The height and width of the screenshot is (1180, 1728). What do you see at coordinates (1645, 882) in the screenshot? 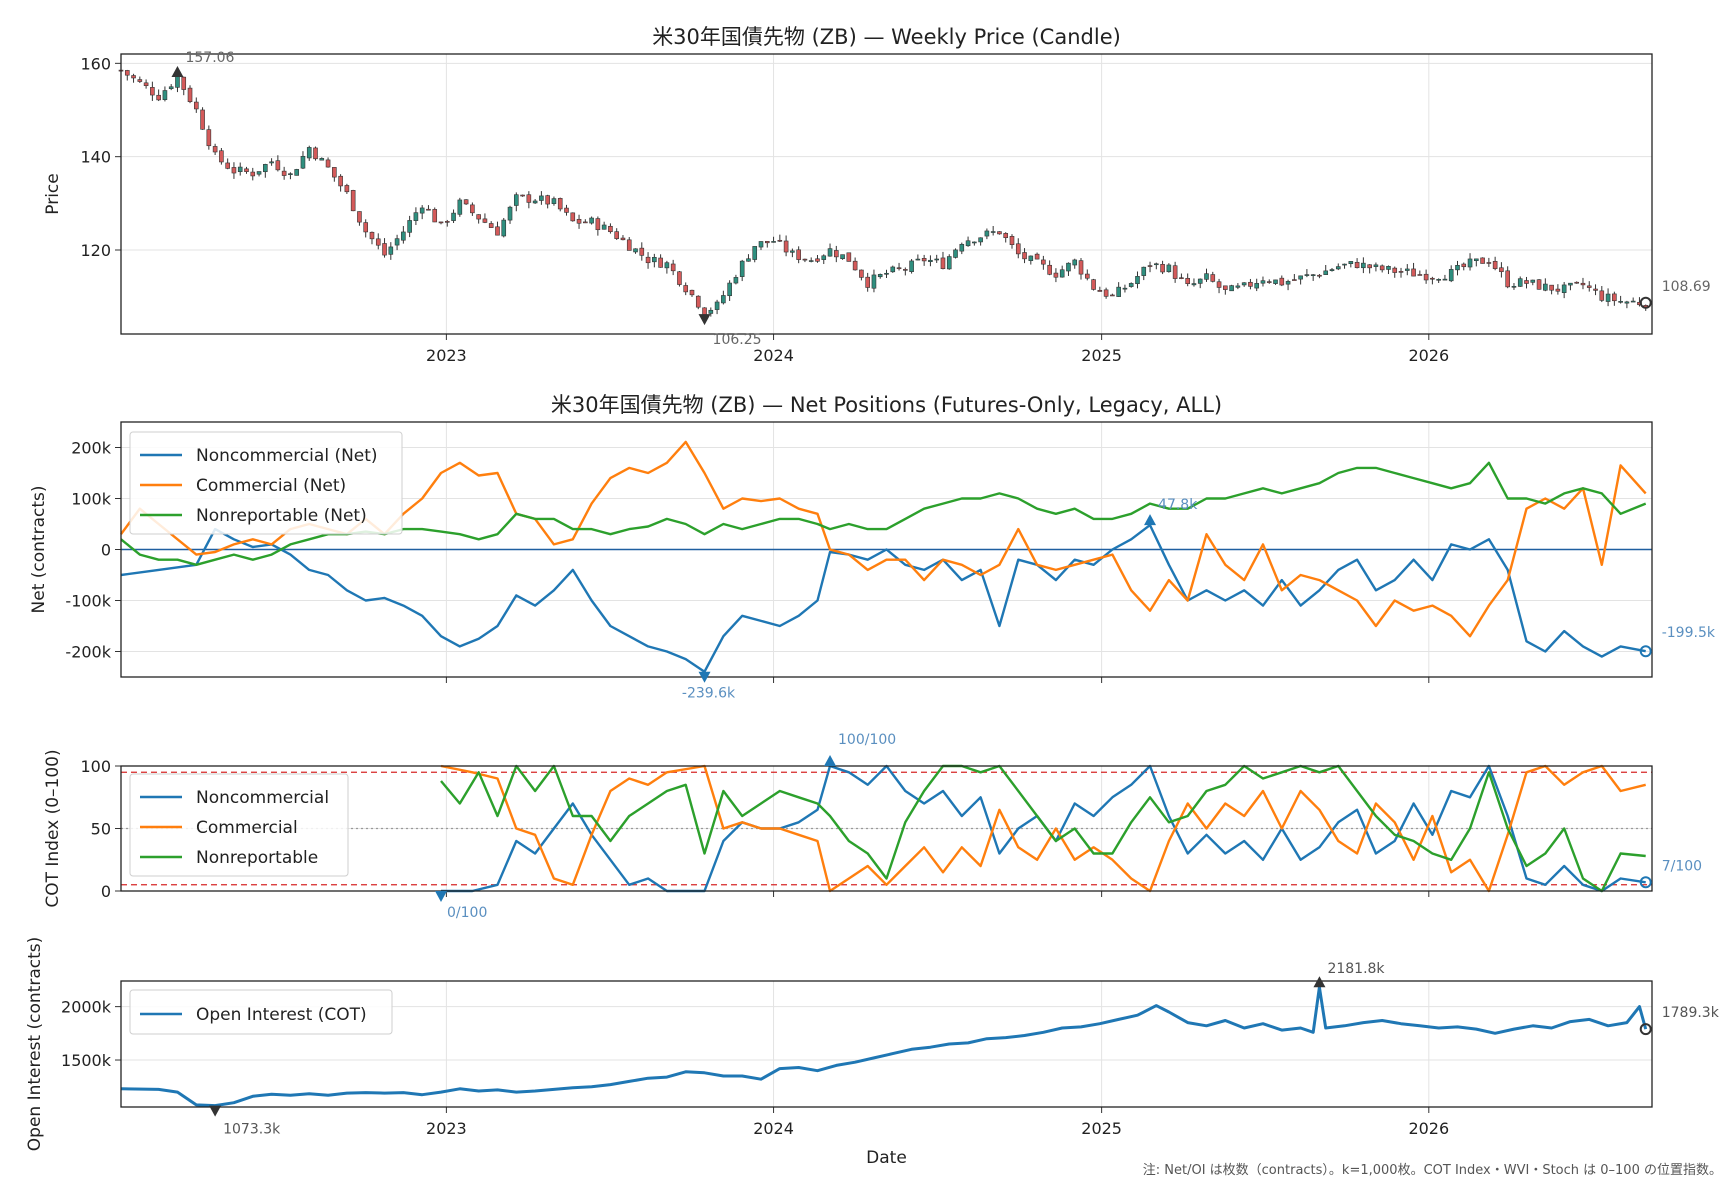
I see `cot-annotation-marker` at bounding box center [1645, 882].